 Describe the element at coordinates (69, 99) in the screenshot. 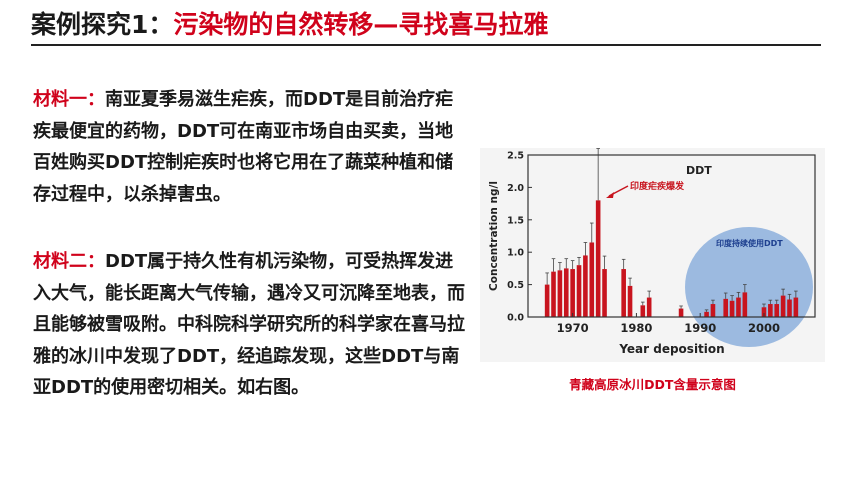

I see `material-one-label: 材料一：` at that location.